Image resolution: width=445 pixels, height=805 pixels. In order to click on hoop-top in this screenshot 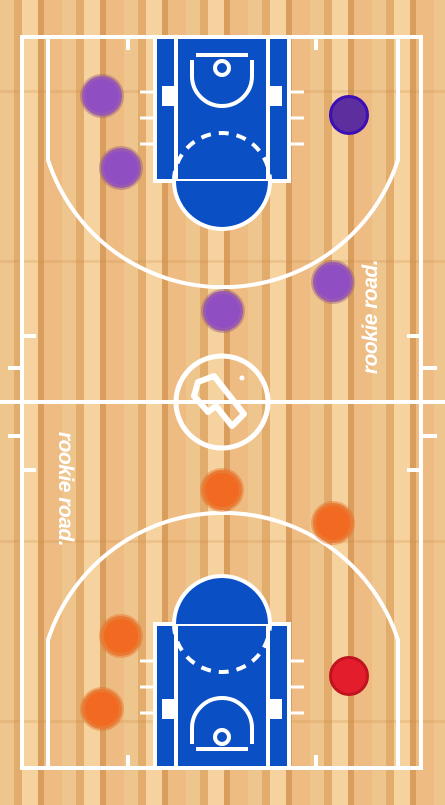, I will do `click(222, 68)`.